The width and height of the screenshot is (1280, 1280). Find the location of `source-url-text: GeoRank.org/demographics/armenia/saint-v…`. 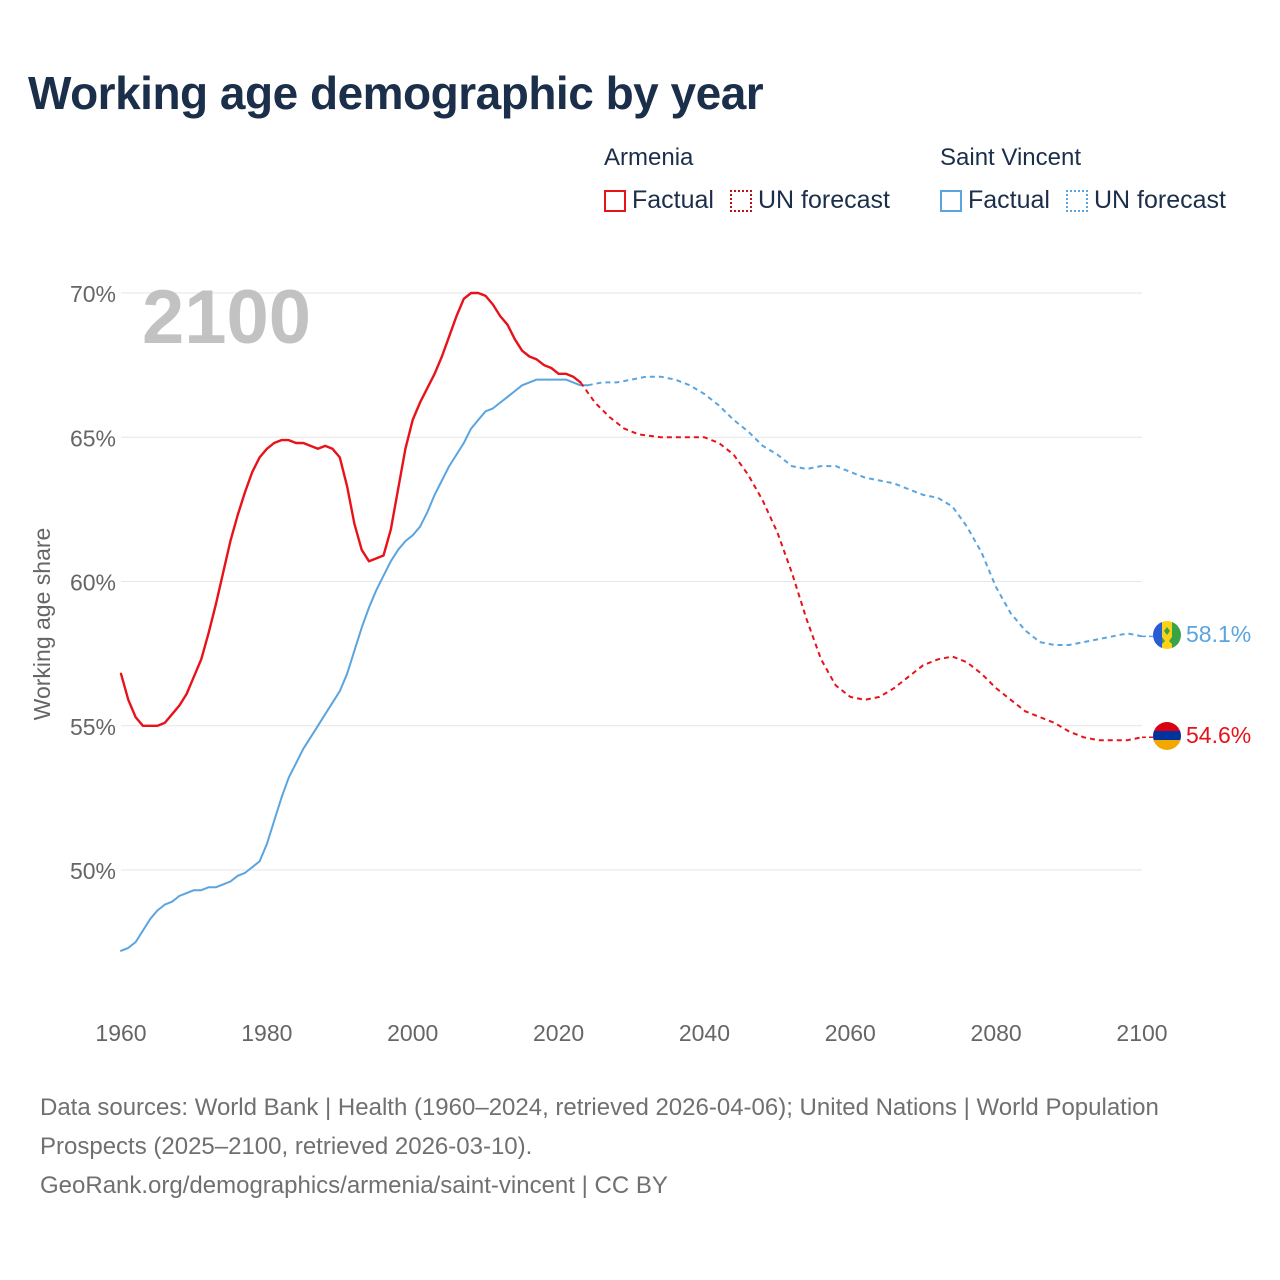

source-url-text: GeoRank.org/demographics/armenia/saint-v… is located at coordinates (354, 1185).